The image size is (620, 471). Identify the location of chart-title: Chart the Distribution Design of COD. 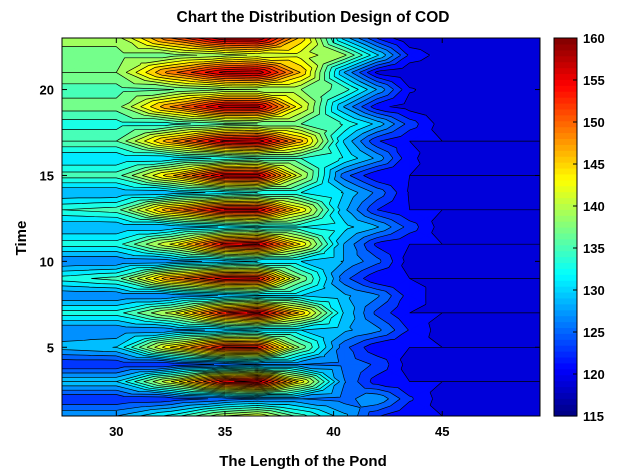
(313, 17).